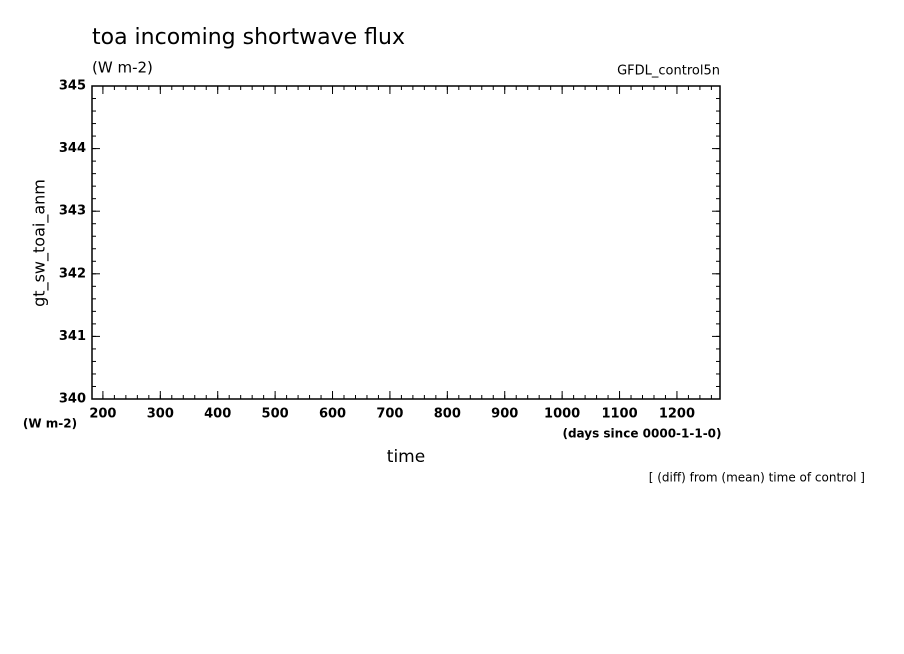 The width and height of the screenshot is (904, 654). Describe the element at coordinates (217, 414) in the screenshot. I see `x-tick-label: 400` at that location.